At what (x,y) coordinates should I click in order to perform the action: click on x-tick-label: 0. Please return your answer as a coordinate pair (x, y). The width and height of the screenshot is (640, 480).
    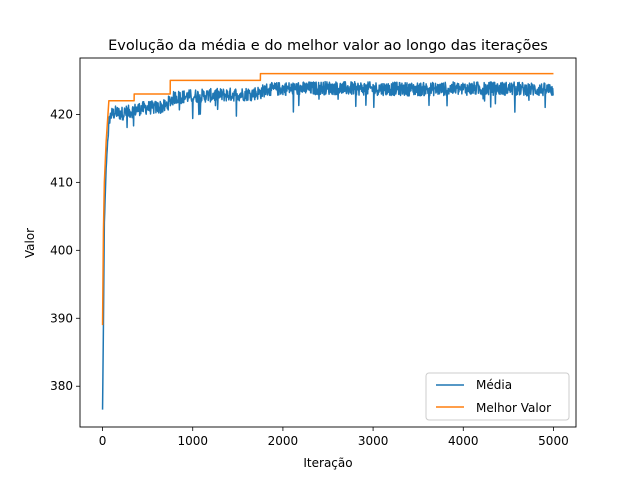
    Looking at the image, I should click on (103, 441).